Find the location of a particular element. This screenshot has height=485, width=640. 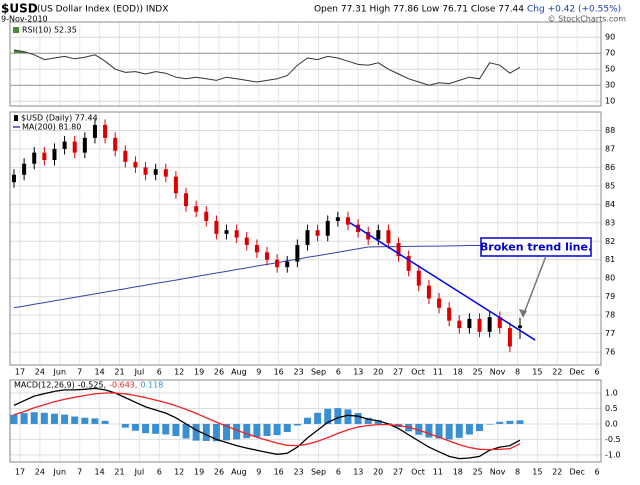

annotation-arrow is located at coordinates (534, 286).